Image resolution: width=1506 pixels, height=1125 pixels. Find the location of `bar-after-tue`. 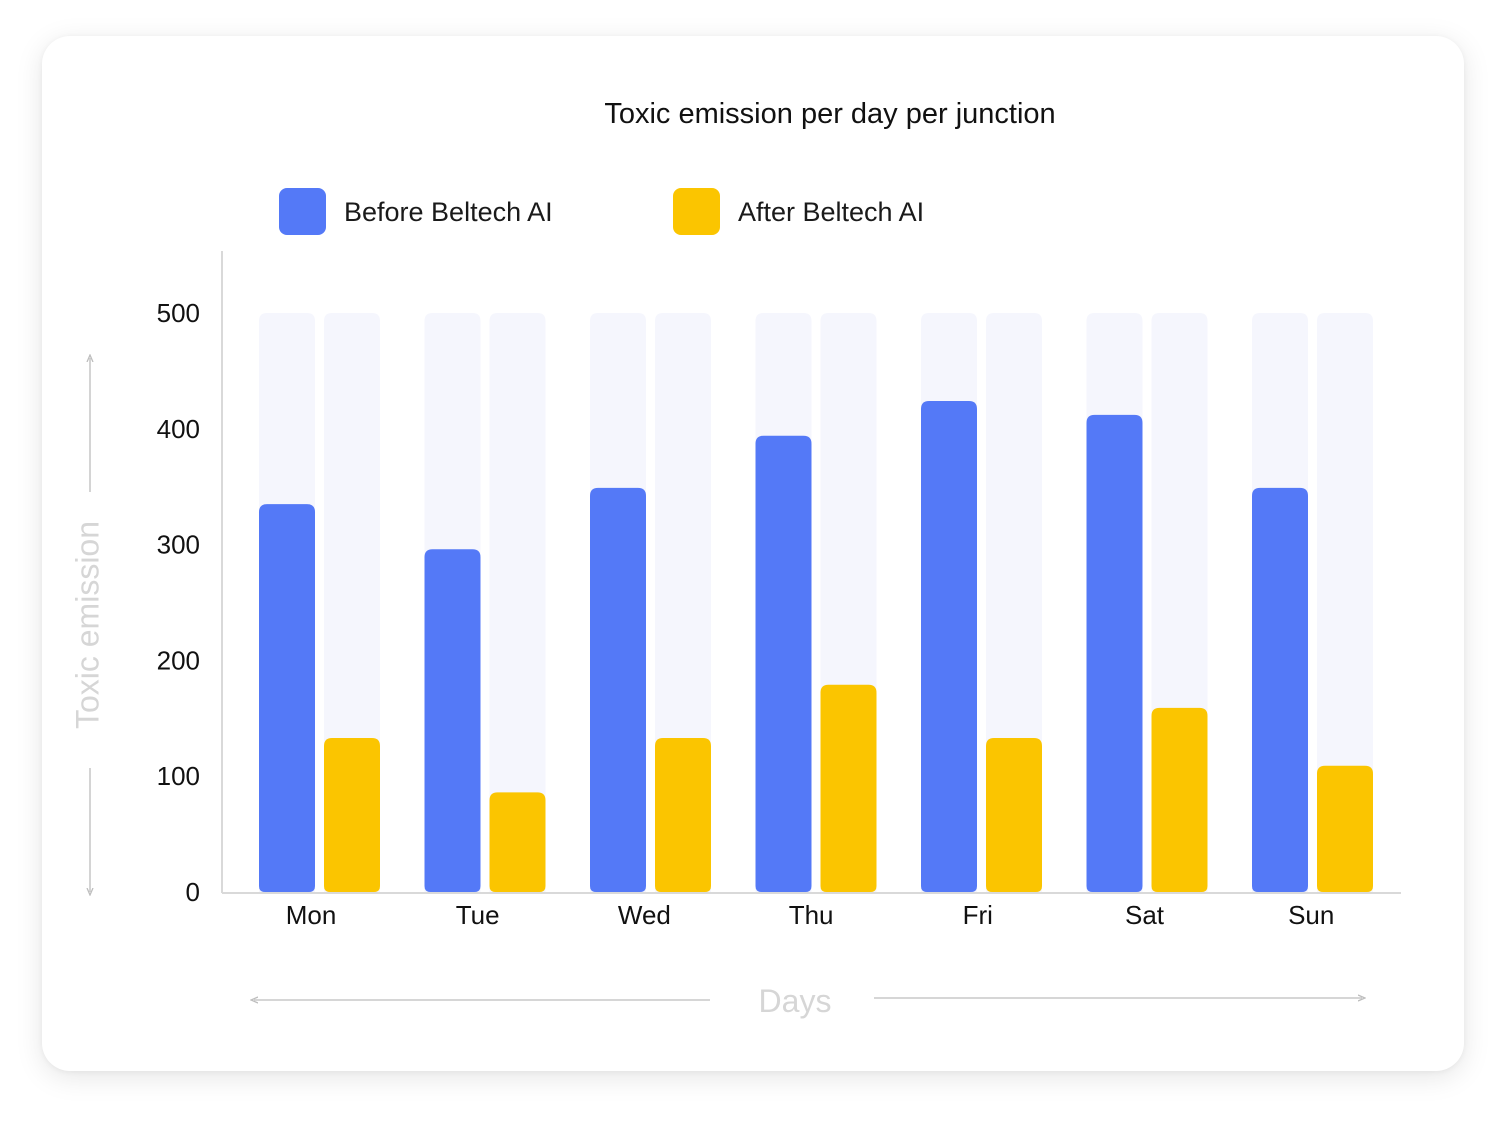

bar-after-tue is located at coordinates (517, 842).